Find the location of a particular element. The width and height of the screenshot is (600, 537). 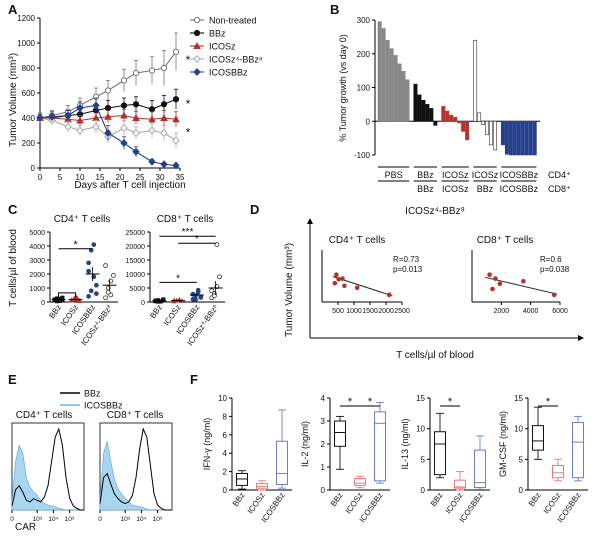

x-tick-label: 20 is located at coordinates (120, 177).